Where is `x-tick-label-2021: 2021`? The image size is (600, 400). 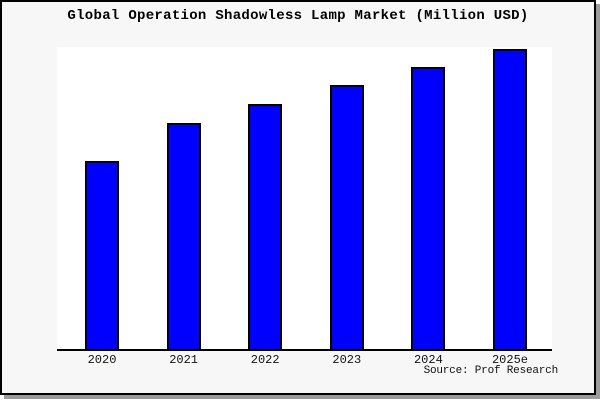
x-tick-label-2021: 2021 is located at coordinates (183, 360).